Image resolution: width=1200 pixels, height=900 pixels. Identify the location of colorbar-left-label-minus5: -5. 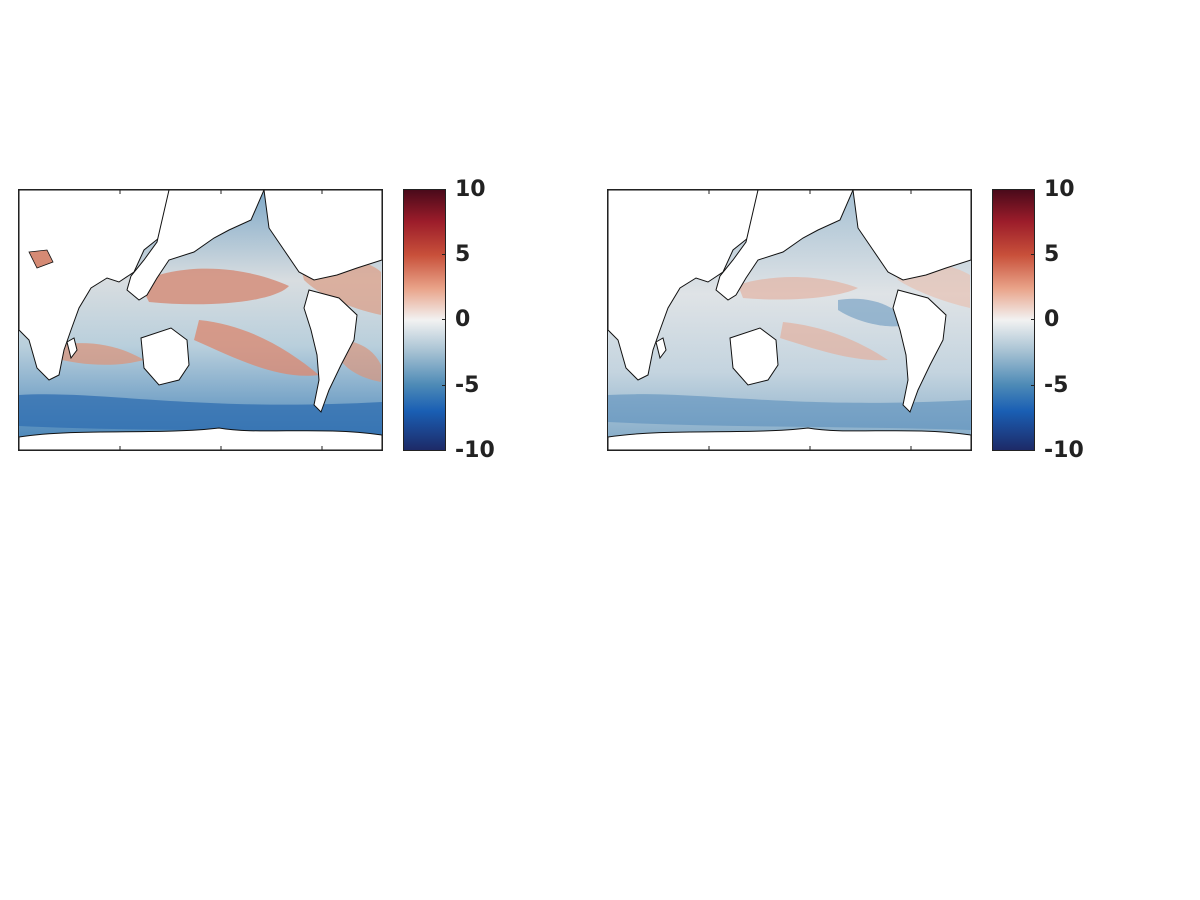
(467, 385).